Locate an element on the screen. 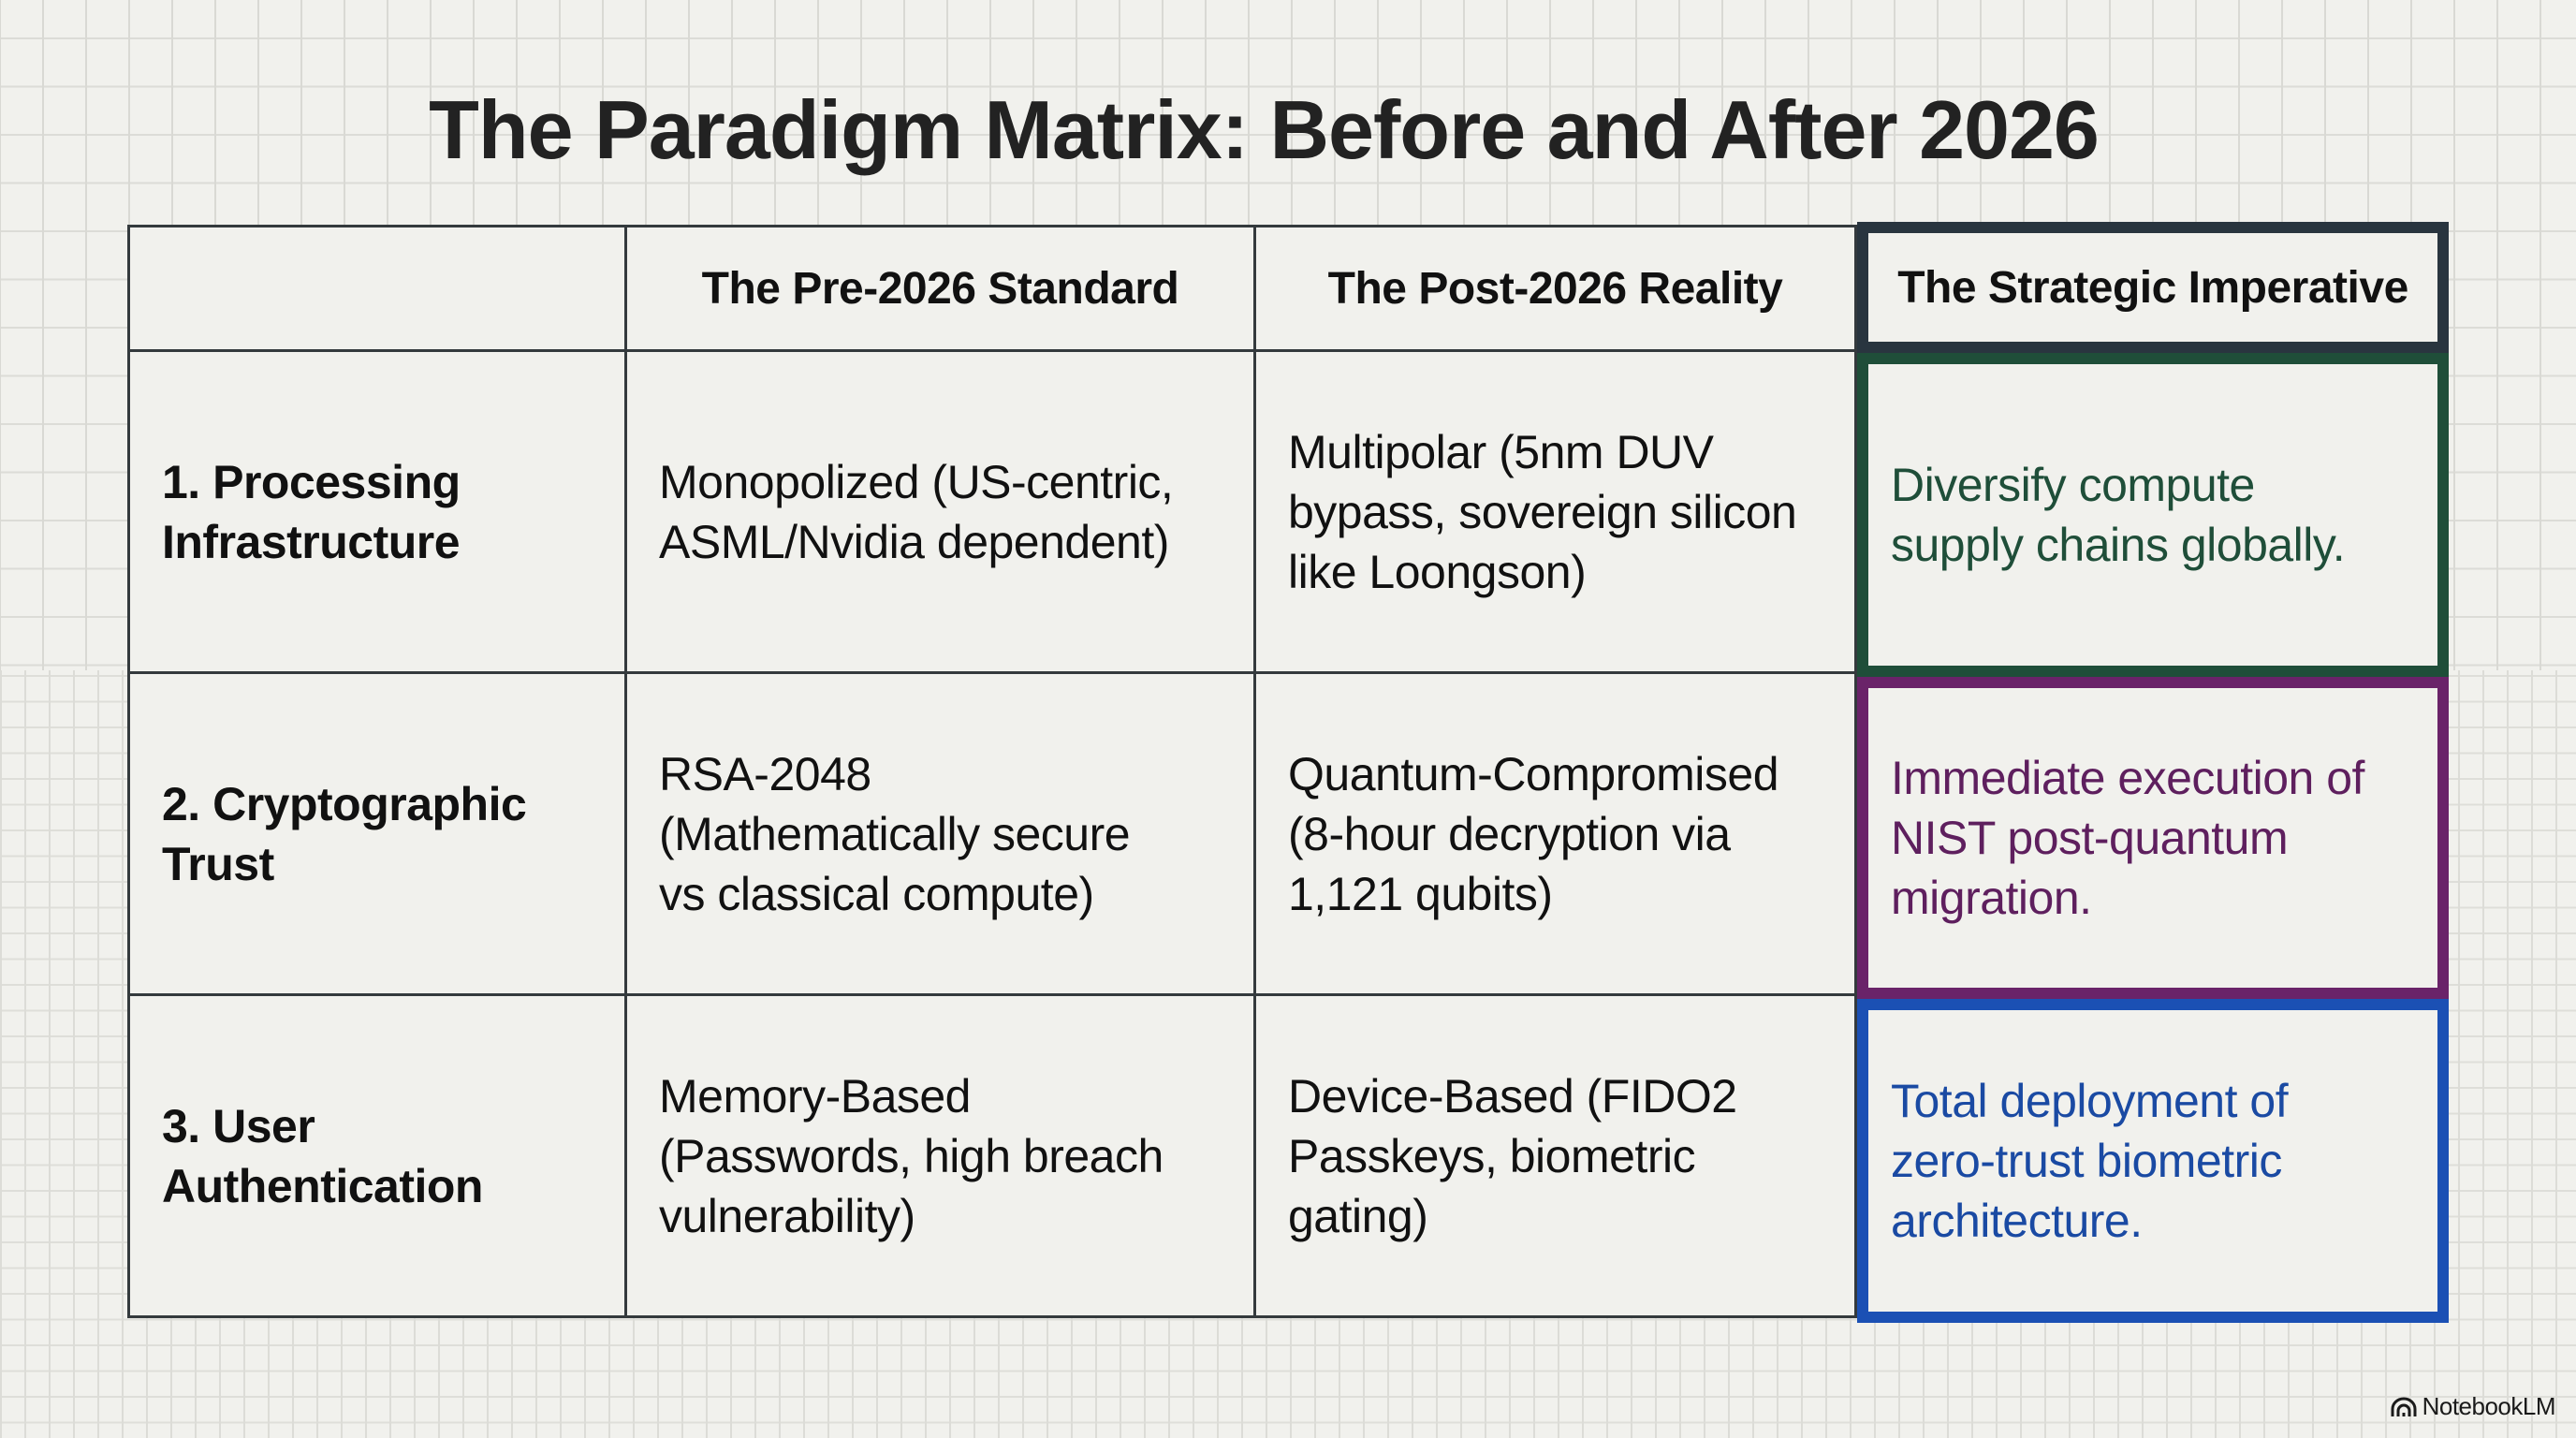 Image resolution: width=2576 pixels, height=1438 pixels. notebooklm-logo-icon is located at coordinates (2404, 1407).